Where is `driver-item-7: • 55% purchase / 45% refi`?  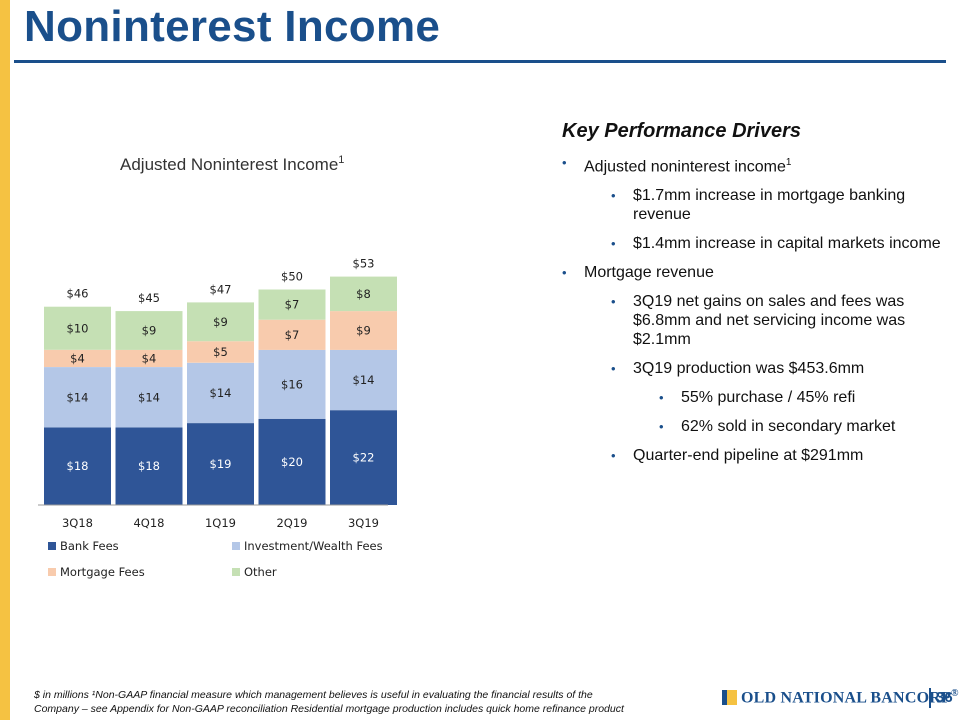
driver-item-7: • 55% purchase / 45% refi is located at coordinates (753, 397).